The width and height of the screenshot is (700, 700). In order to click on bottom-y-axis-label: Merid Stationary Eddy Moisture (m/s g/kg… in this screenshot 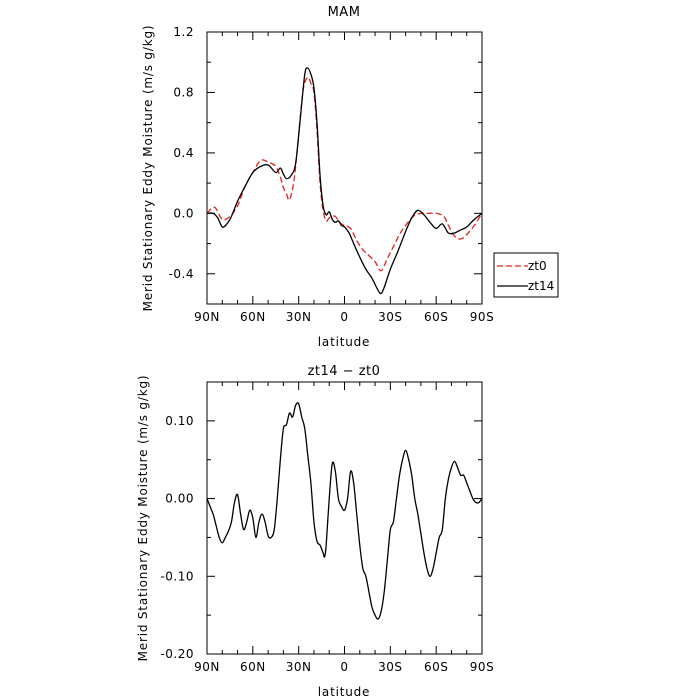, I will do `click(143, 518)`.